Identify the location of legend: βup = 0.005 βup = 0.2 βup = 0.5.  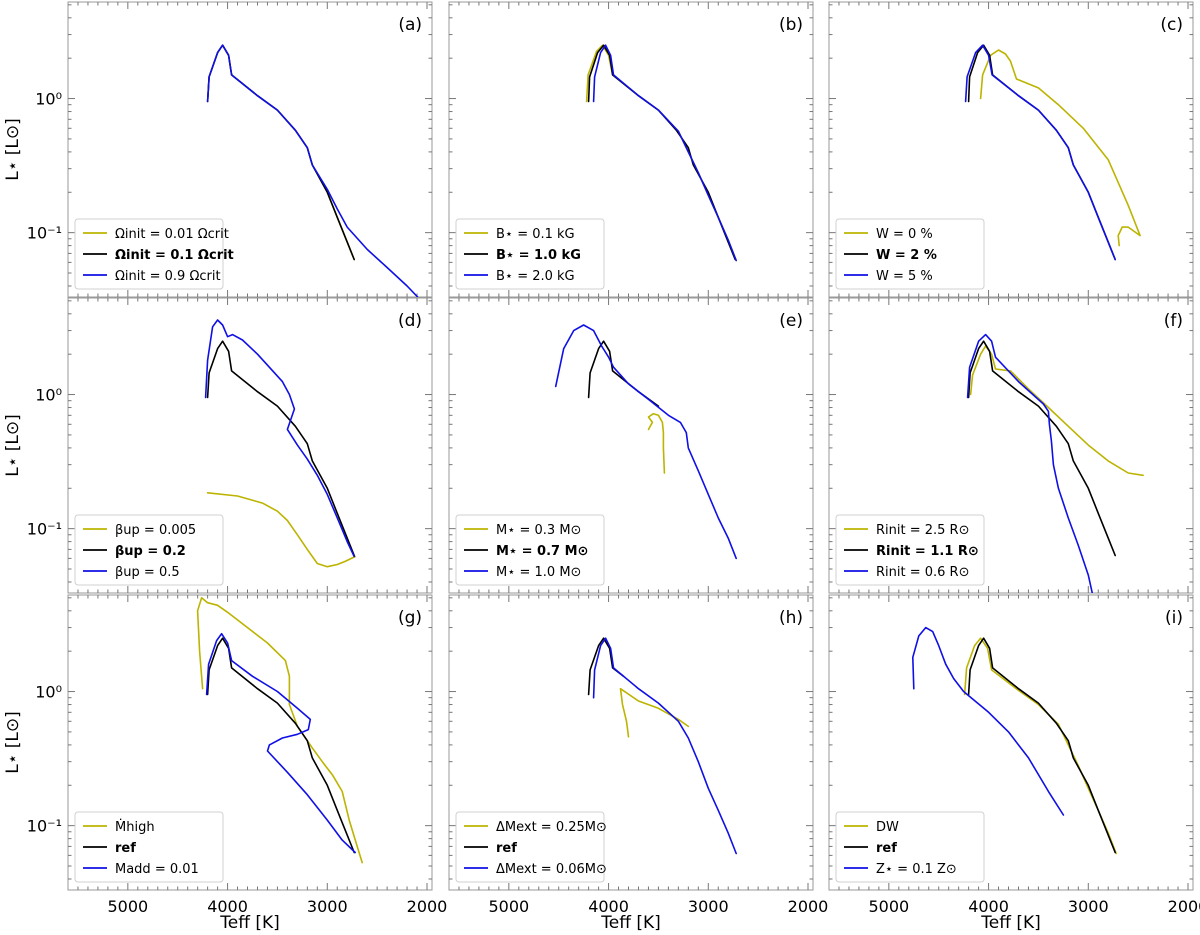
(149, 550).